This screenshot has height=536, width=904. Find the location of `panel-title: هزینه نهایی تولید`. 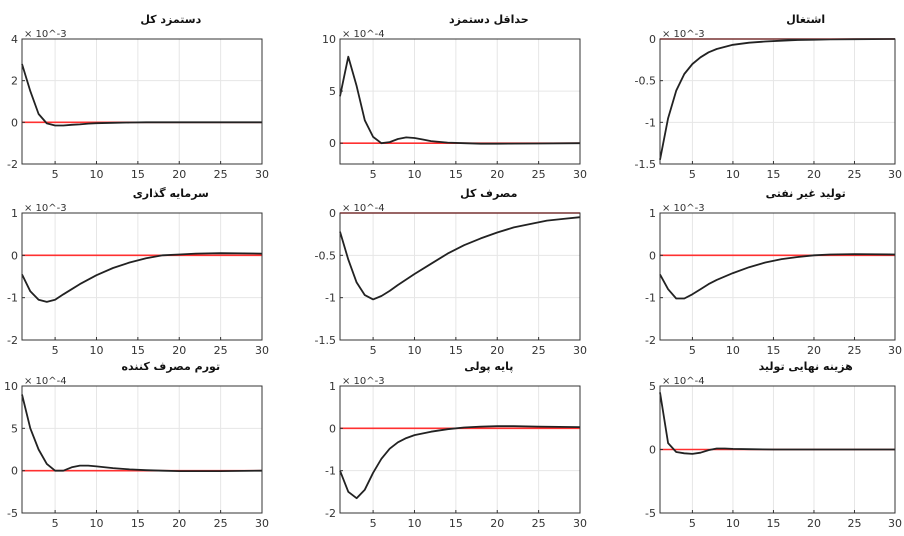

panel-title: هزینه نهایی تولید is located at coordinates (806, 366).